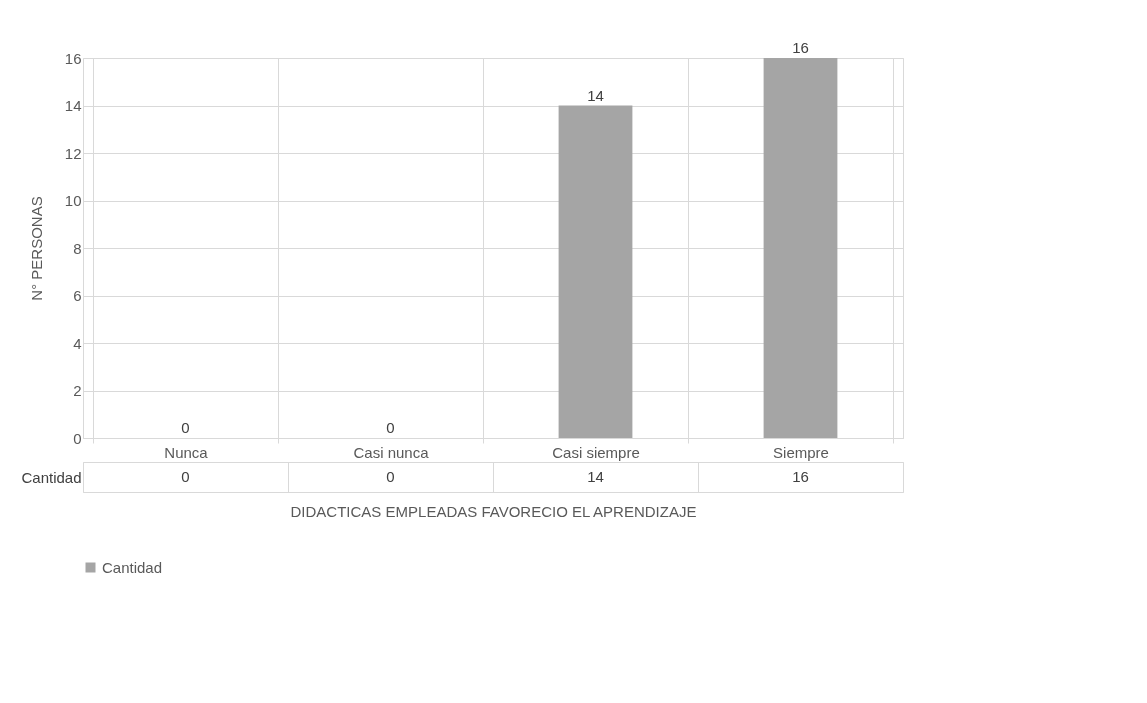 The width and height of the screenshot is (1147, 703). I want to click on text: 16, so click(800, 476).